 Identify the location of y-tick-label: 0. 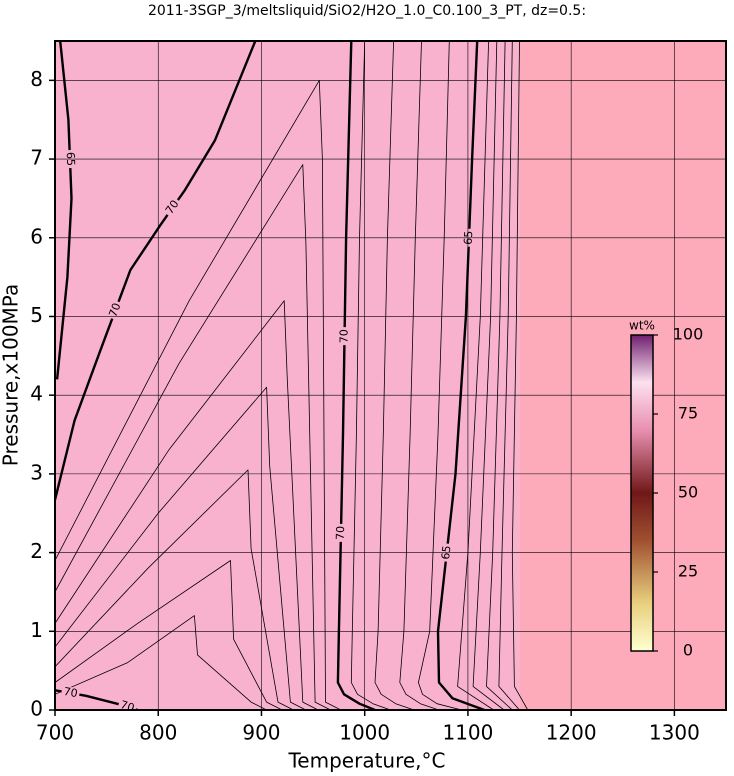
(36, 709).